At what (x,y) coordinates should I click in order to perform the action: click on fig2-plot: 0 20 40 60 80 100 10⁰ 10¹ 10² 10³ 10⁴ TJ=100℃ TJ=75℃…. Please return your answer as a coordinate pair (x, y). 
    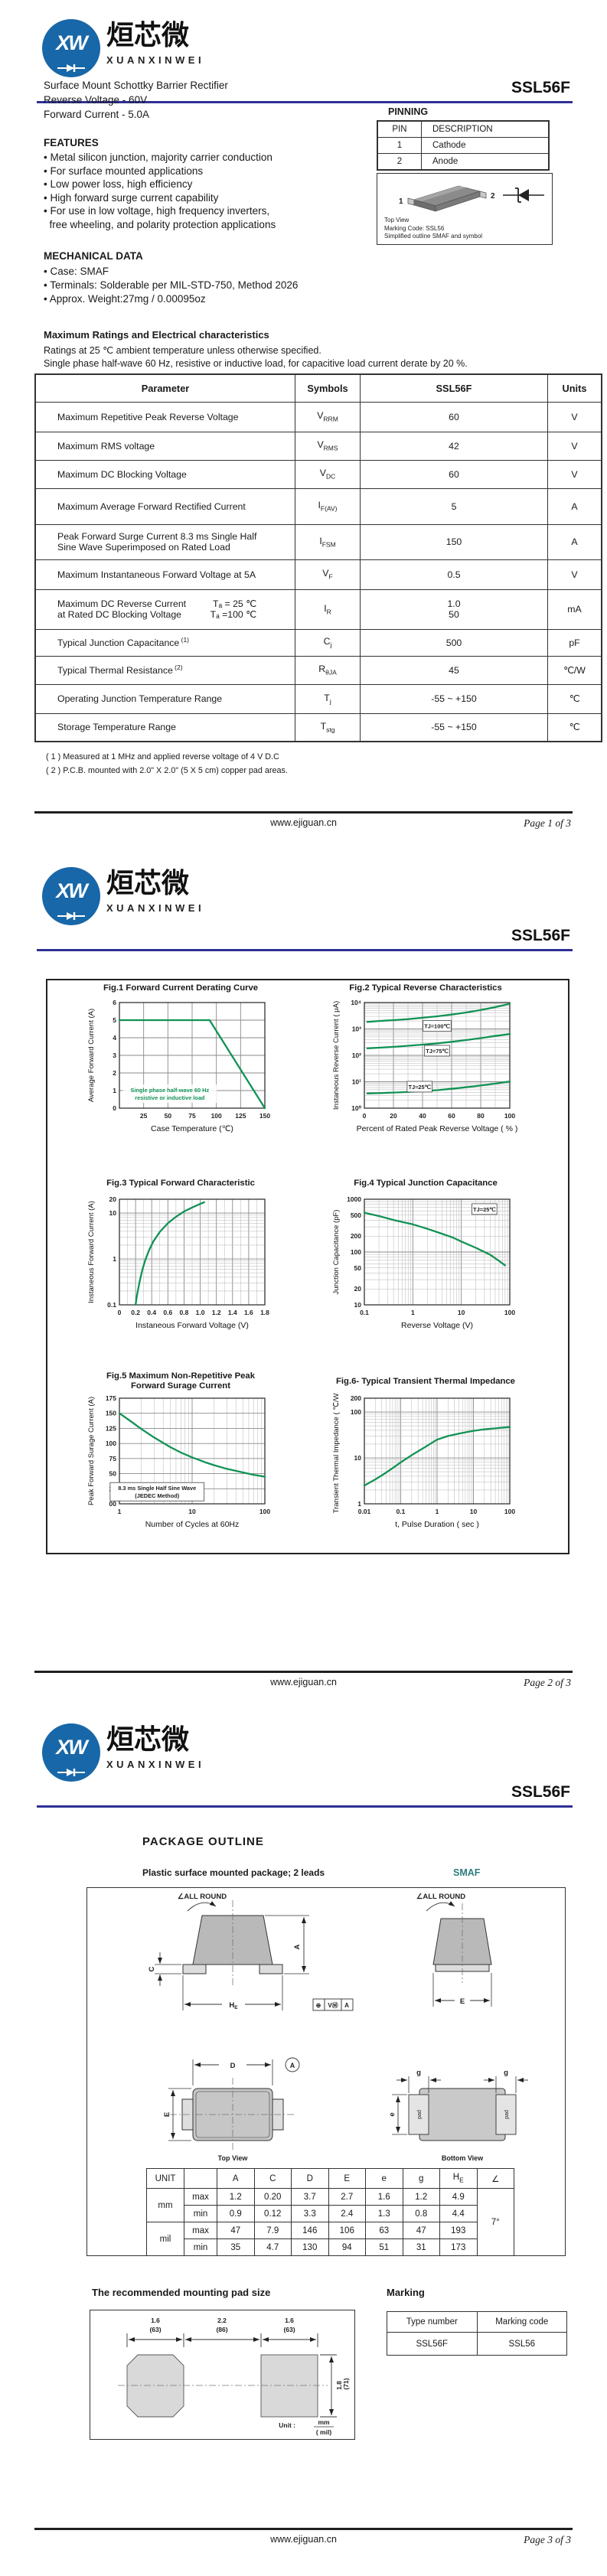
    Looking at the image, I should click on (425, 1066).